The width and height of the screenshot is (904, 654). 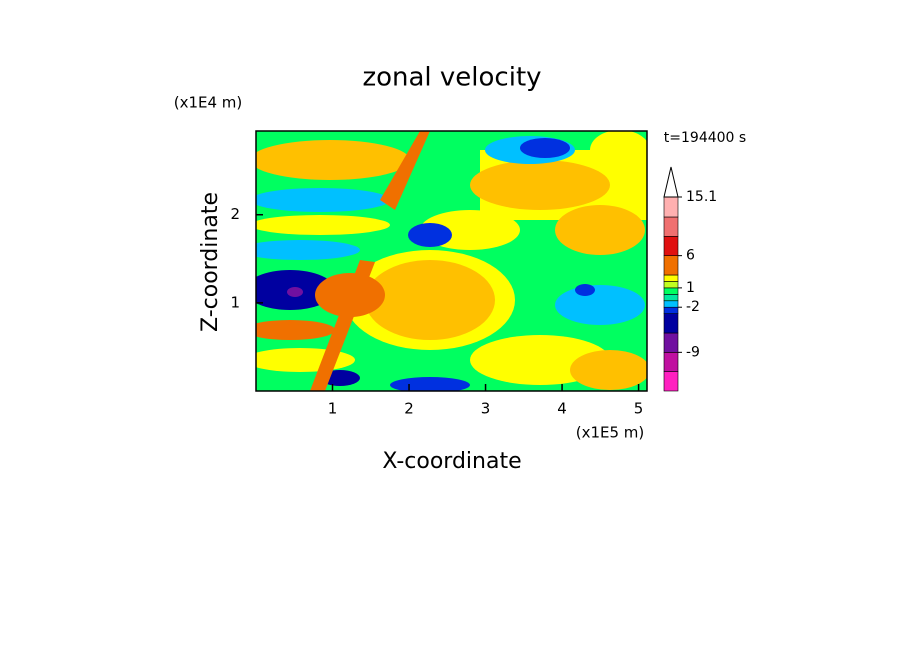 What do you see at coordinates (486, 409) in the screenshot?
I see `x-tick-label: 3` at bounding box center [486, 409].